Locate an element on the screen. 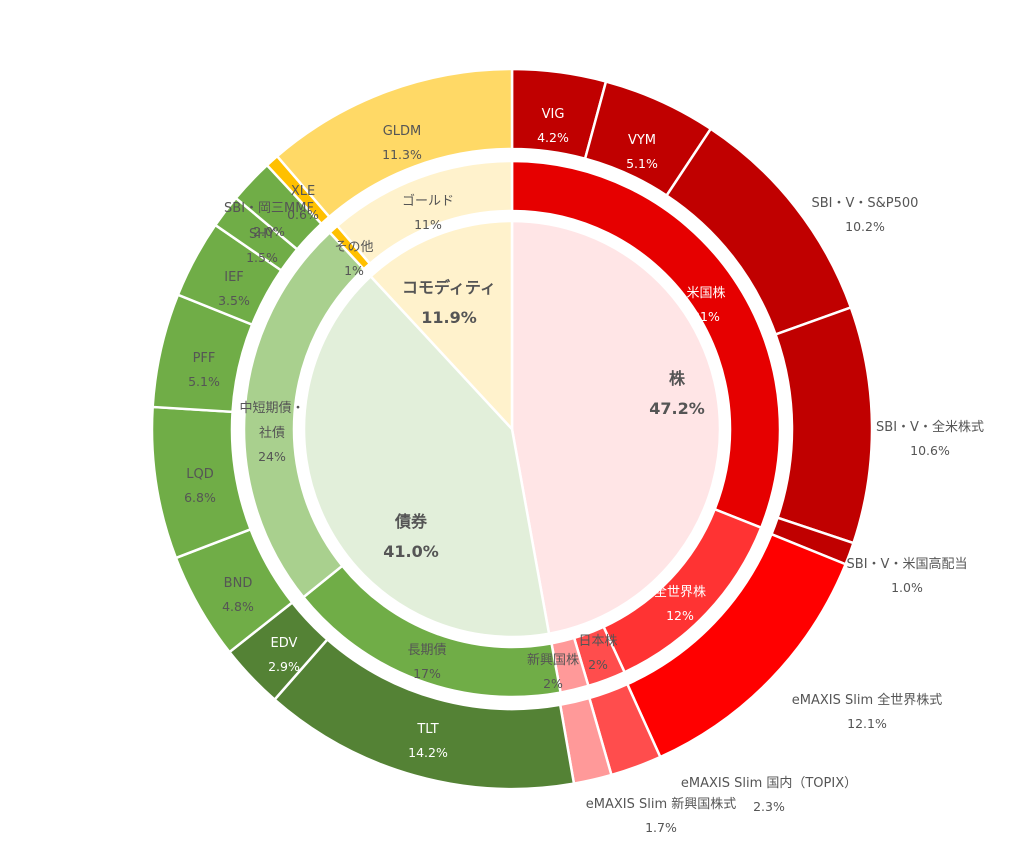 This screenshot has width=1024, height=862. middle-label-value-item-5: 24% is located at coordinates (272, 456).